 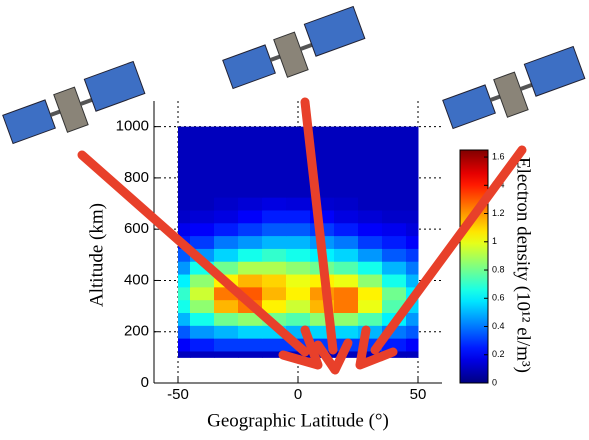 What do you see at coordinates (136, 279) in the screenshot?
I see `y-tick-label: 400` at bounding box center [136, 279].